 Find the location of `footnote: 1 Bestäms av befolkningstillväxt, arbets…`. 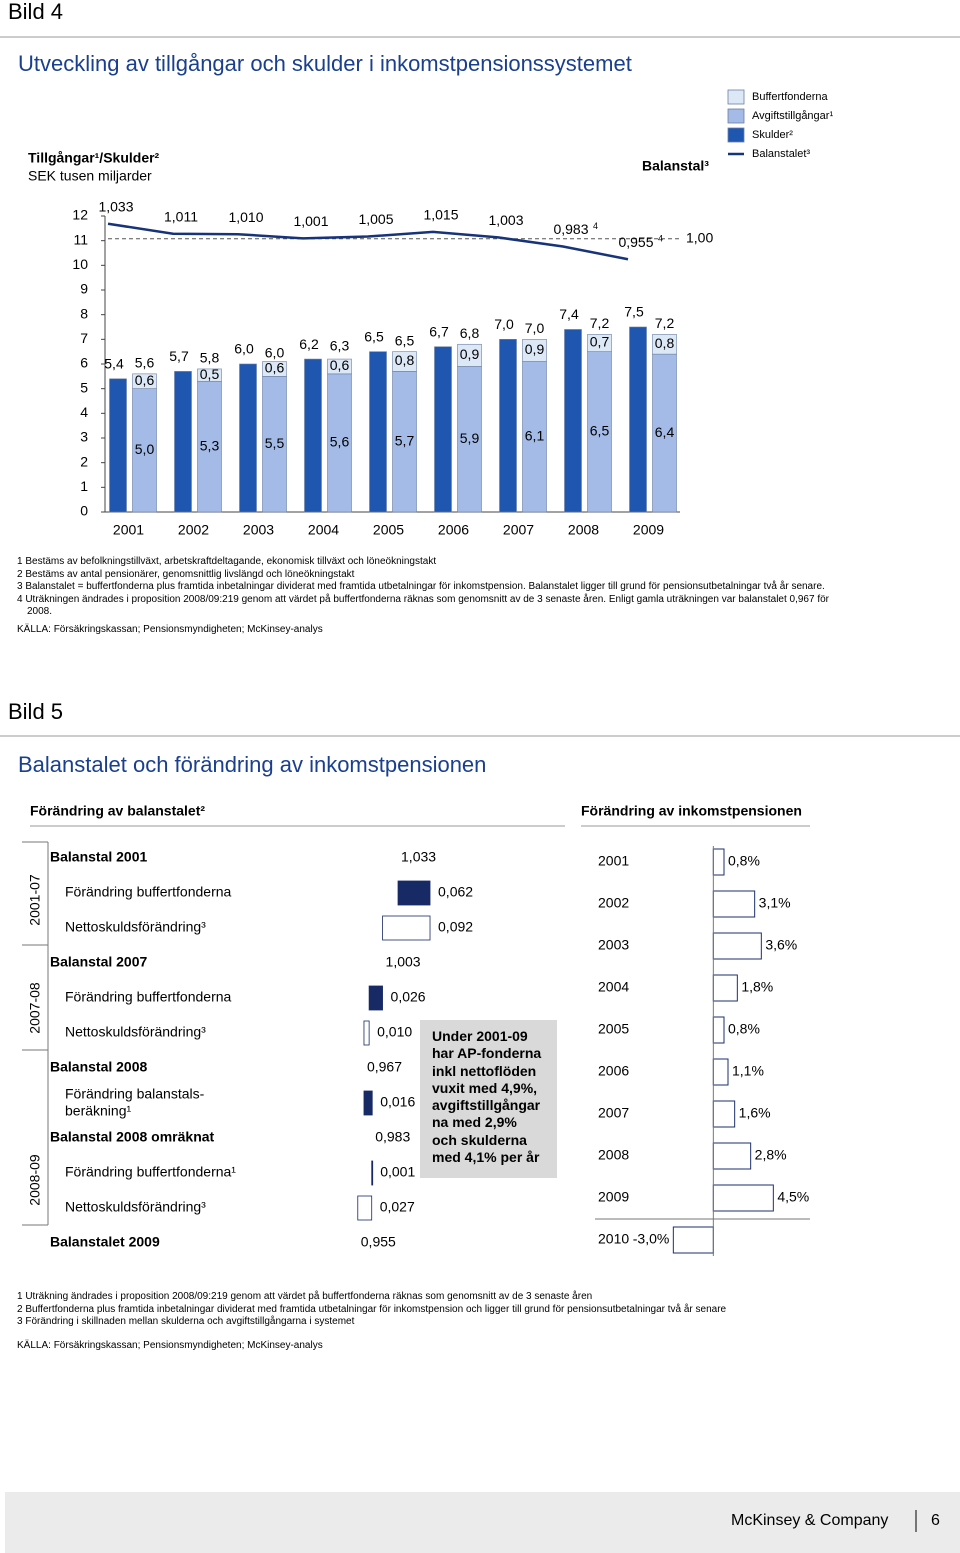

footnote: 1 Bestäms av befolkningstillväxt, arbets… is located at coordinates (227, 561).